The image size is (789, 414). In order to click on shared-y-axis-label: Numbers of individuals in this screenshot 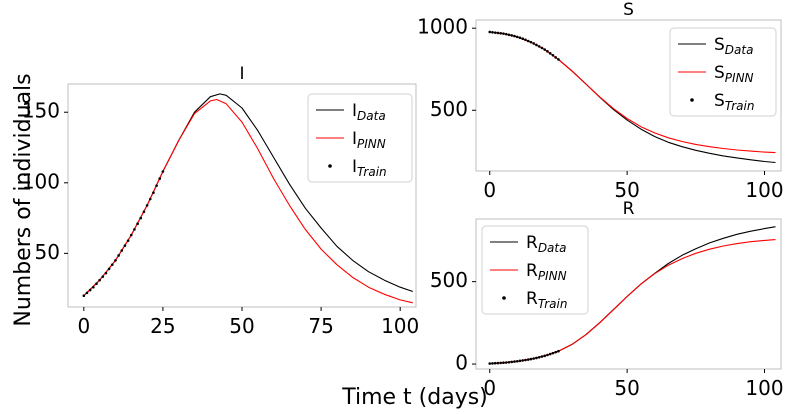, I will do `click(23, 199)`.